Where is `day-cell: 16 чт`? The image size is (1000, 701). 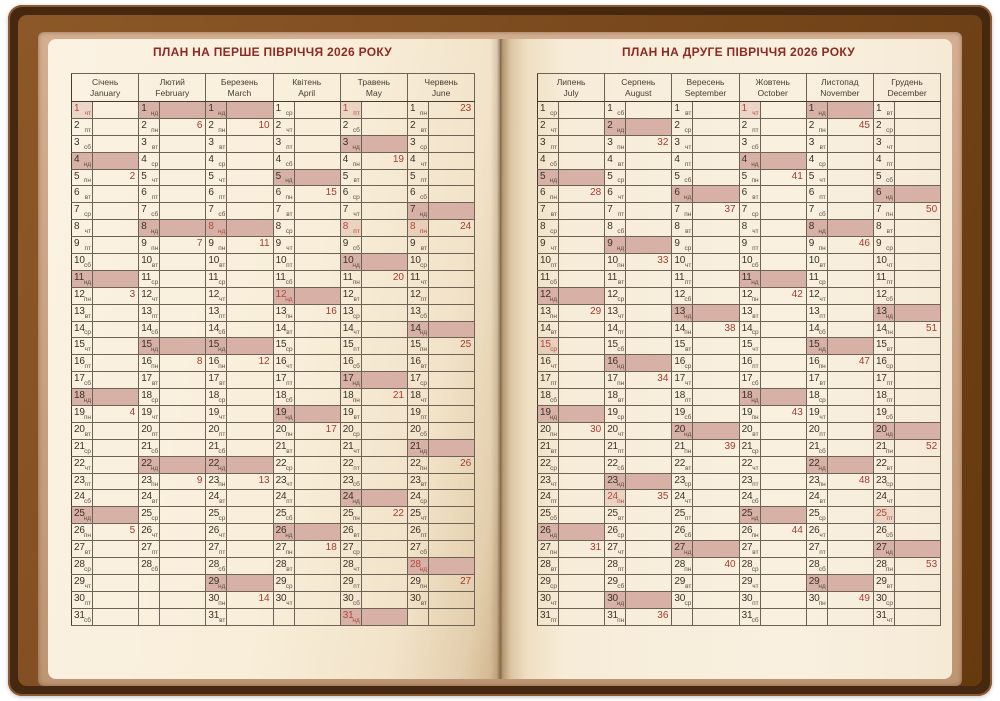 day-cell: 16 чт is located at coordinates (283, 363).